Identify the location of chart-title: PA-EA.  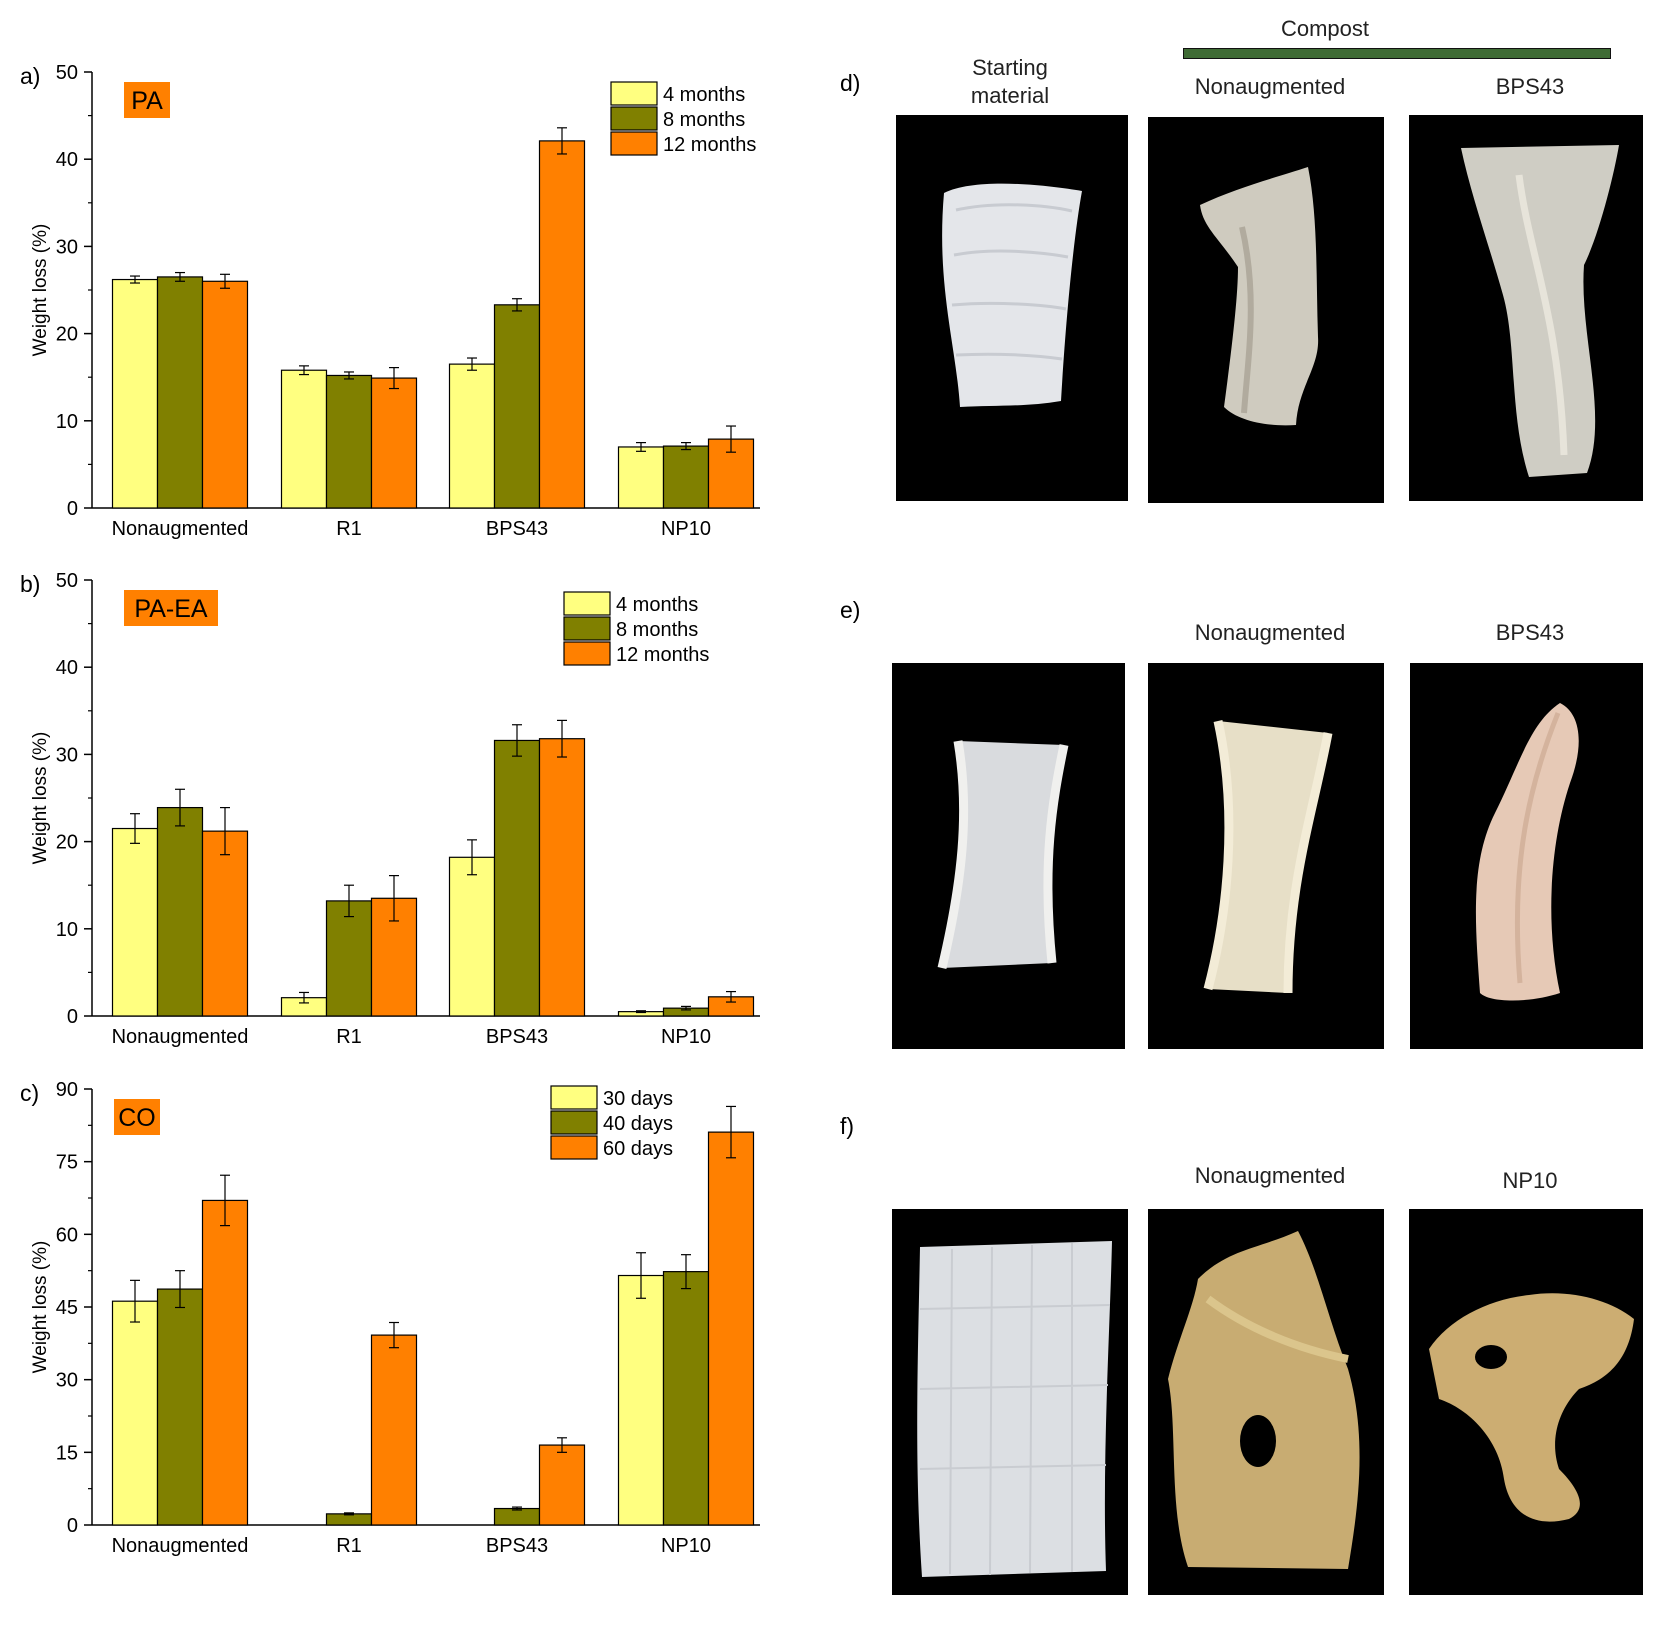
(170, 609).